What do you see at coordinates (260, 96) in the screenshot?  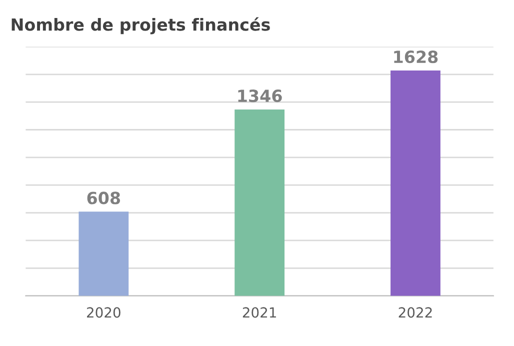 I see `data-label: 1346` at bounding box center [260, 96].